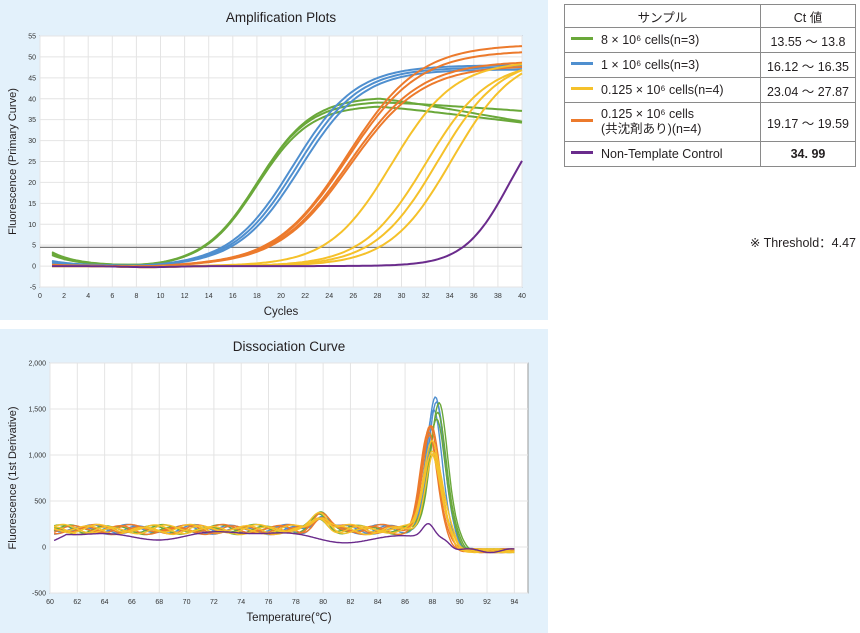  What do you see at coordinates (296, 602) in the screenshot?
I see `x-tick-label: 78` at bounding box center [296, 602].